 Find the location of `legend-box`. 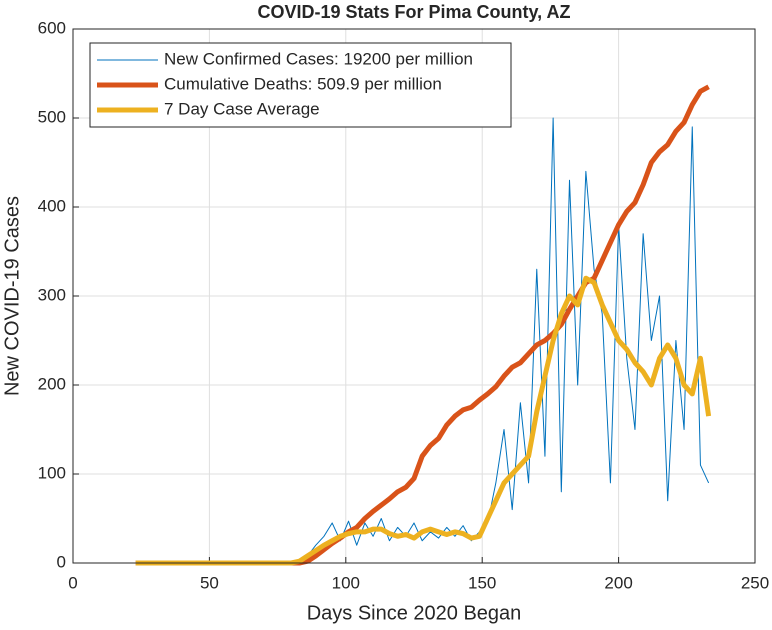

legend-box is located at coordinates (300, 85).